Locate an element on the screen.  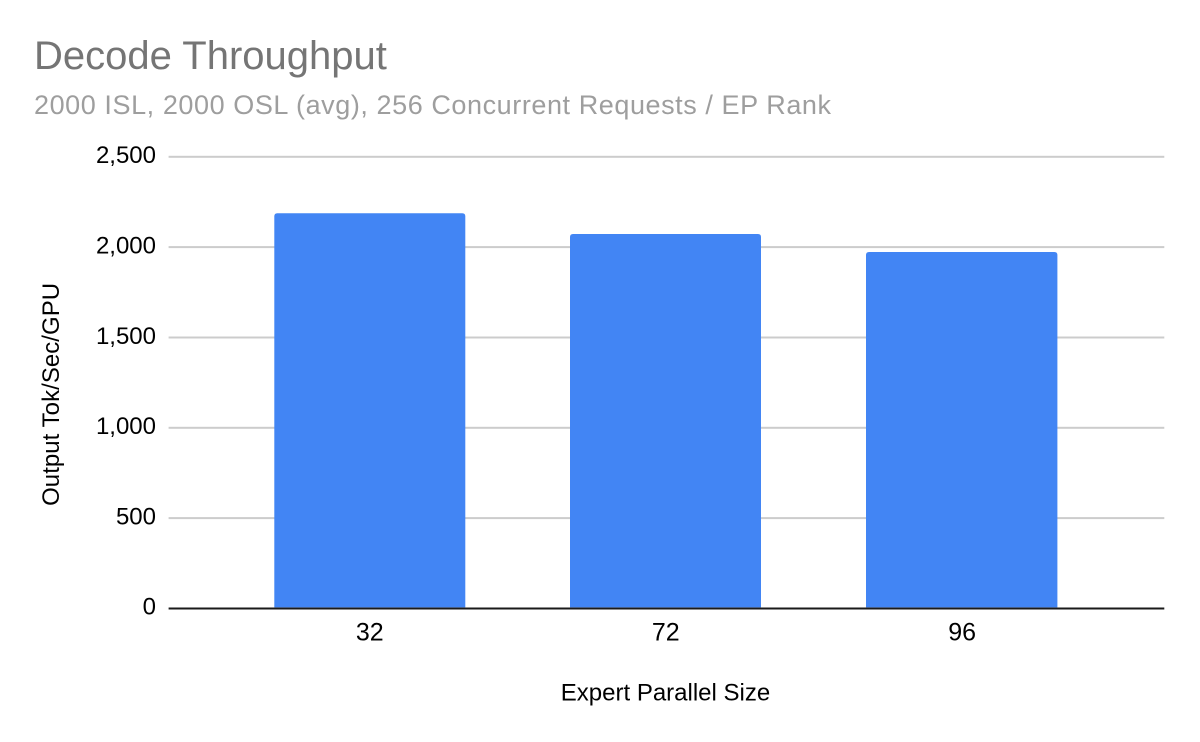
svg-text: 96 is located at coordinates (962, 632).